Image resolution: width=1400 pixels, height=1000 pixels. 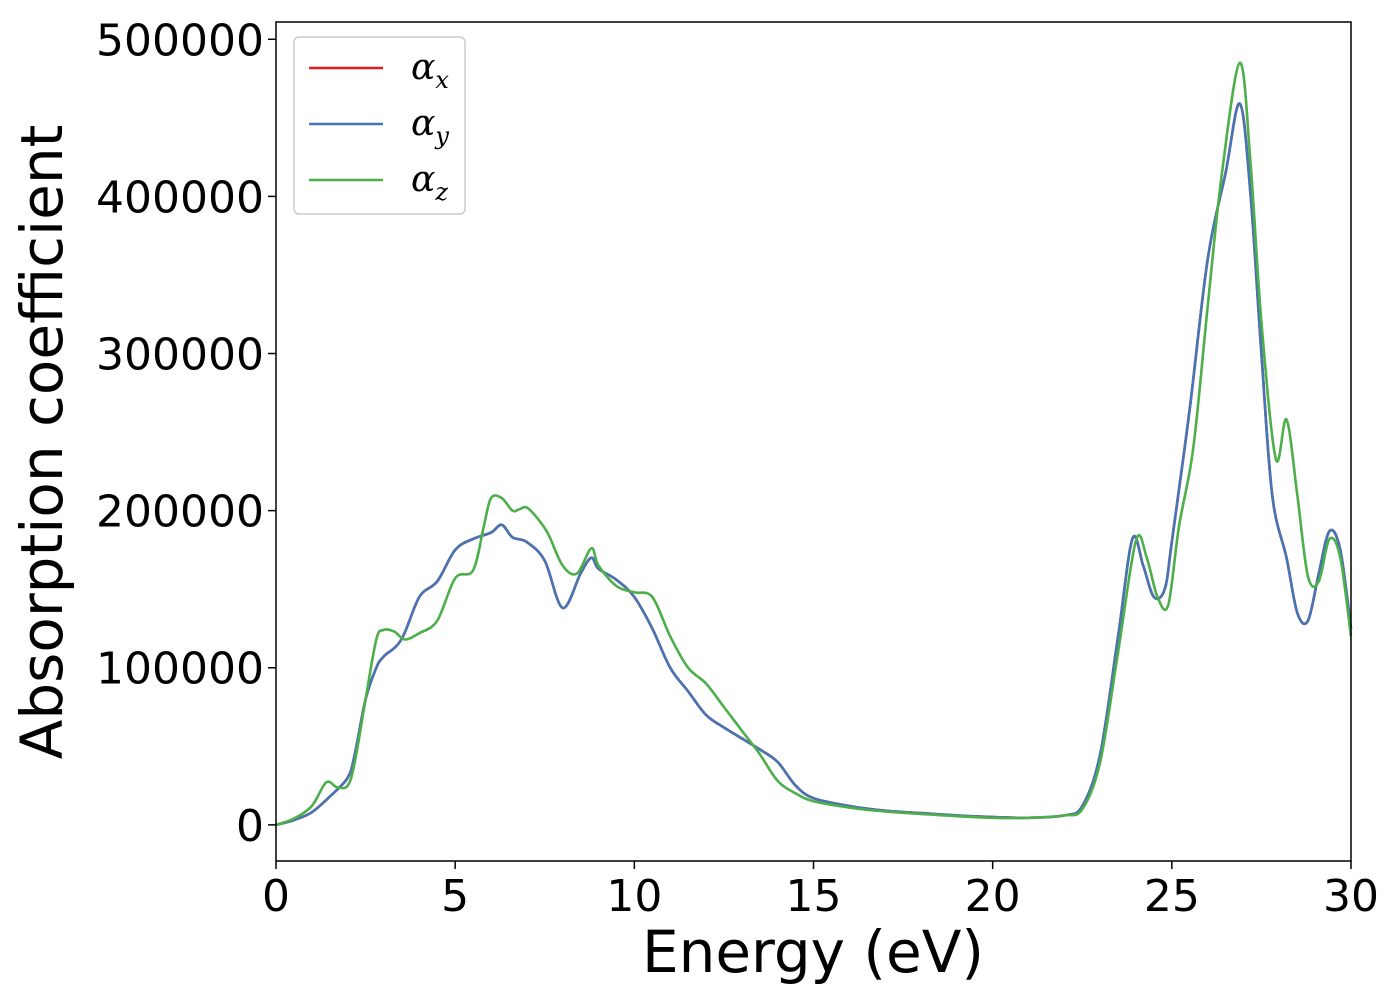 What do you see at coordinates (42, 442) in the screenshot?
I see `y-axis-label: Absorption coefficient` at bounding box center [42, 442].